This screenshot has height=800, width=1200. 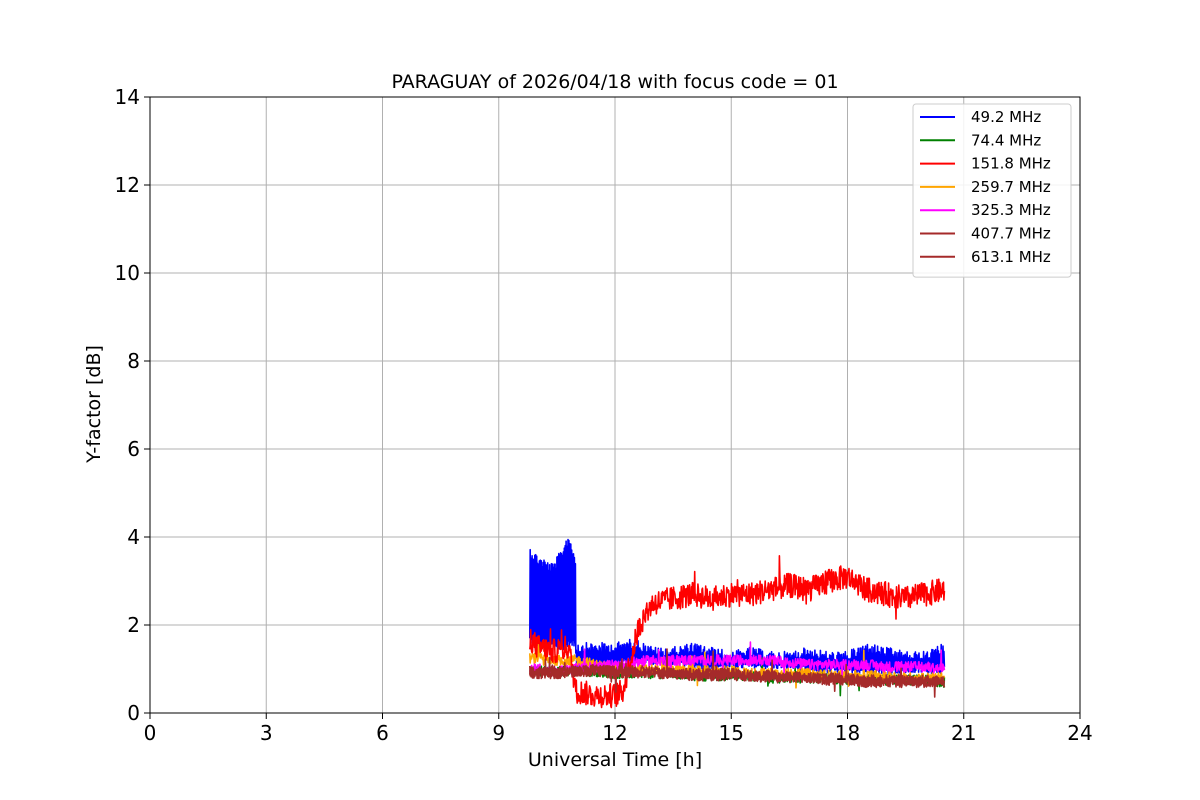 I want to click on y-tick-label: 6, so click(x=133, y=449).